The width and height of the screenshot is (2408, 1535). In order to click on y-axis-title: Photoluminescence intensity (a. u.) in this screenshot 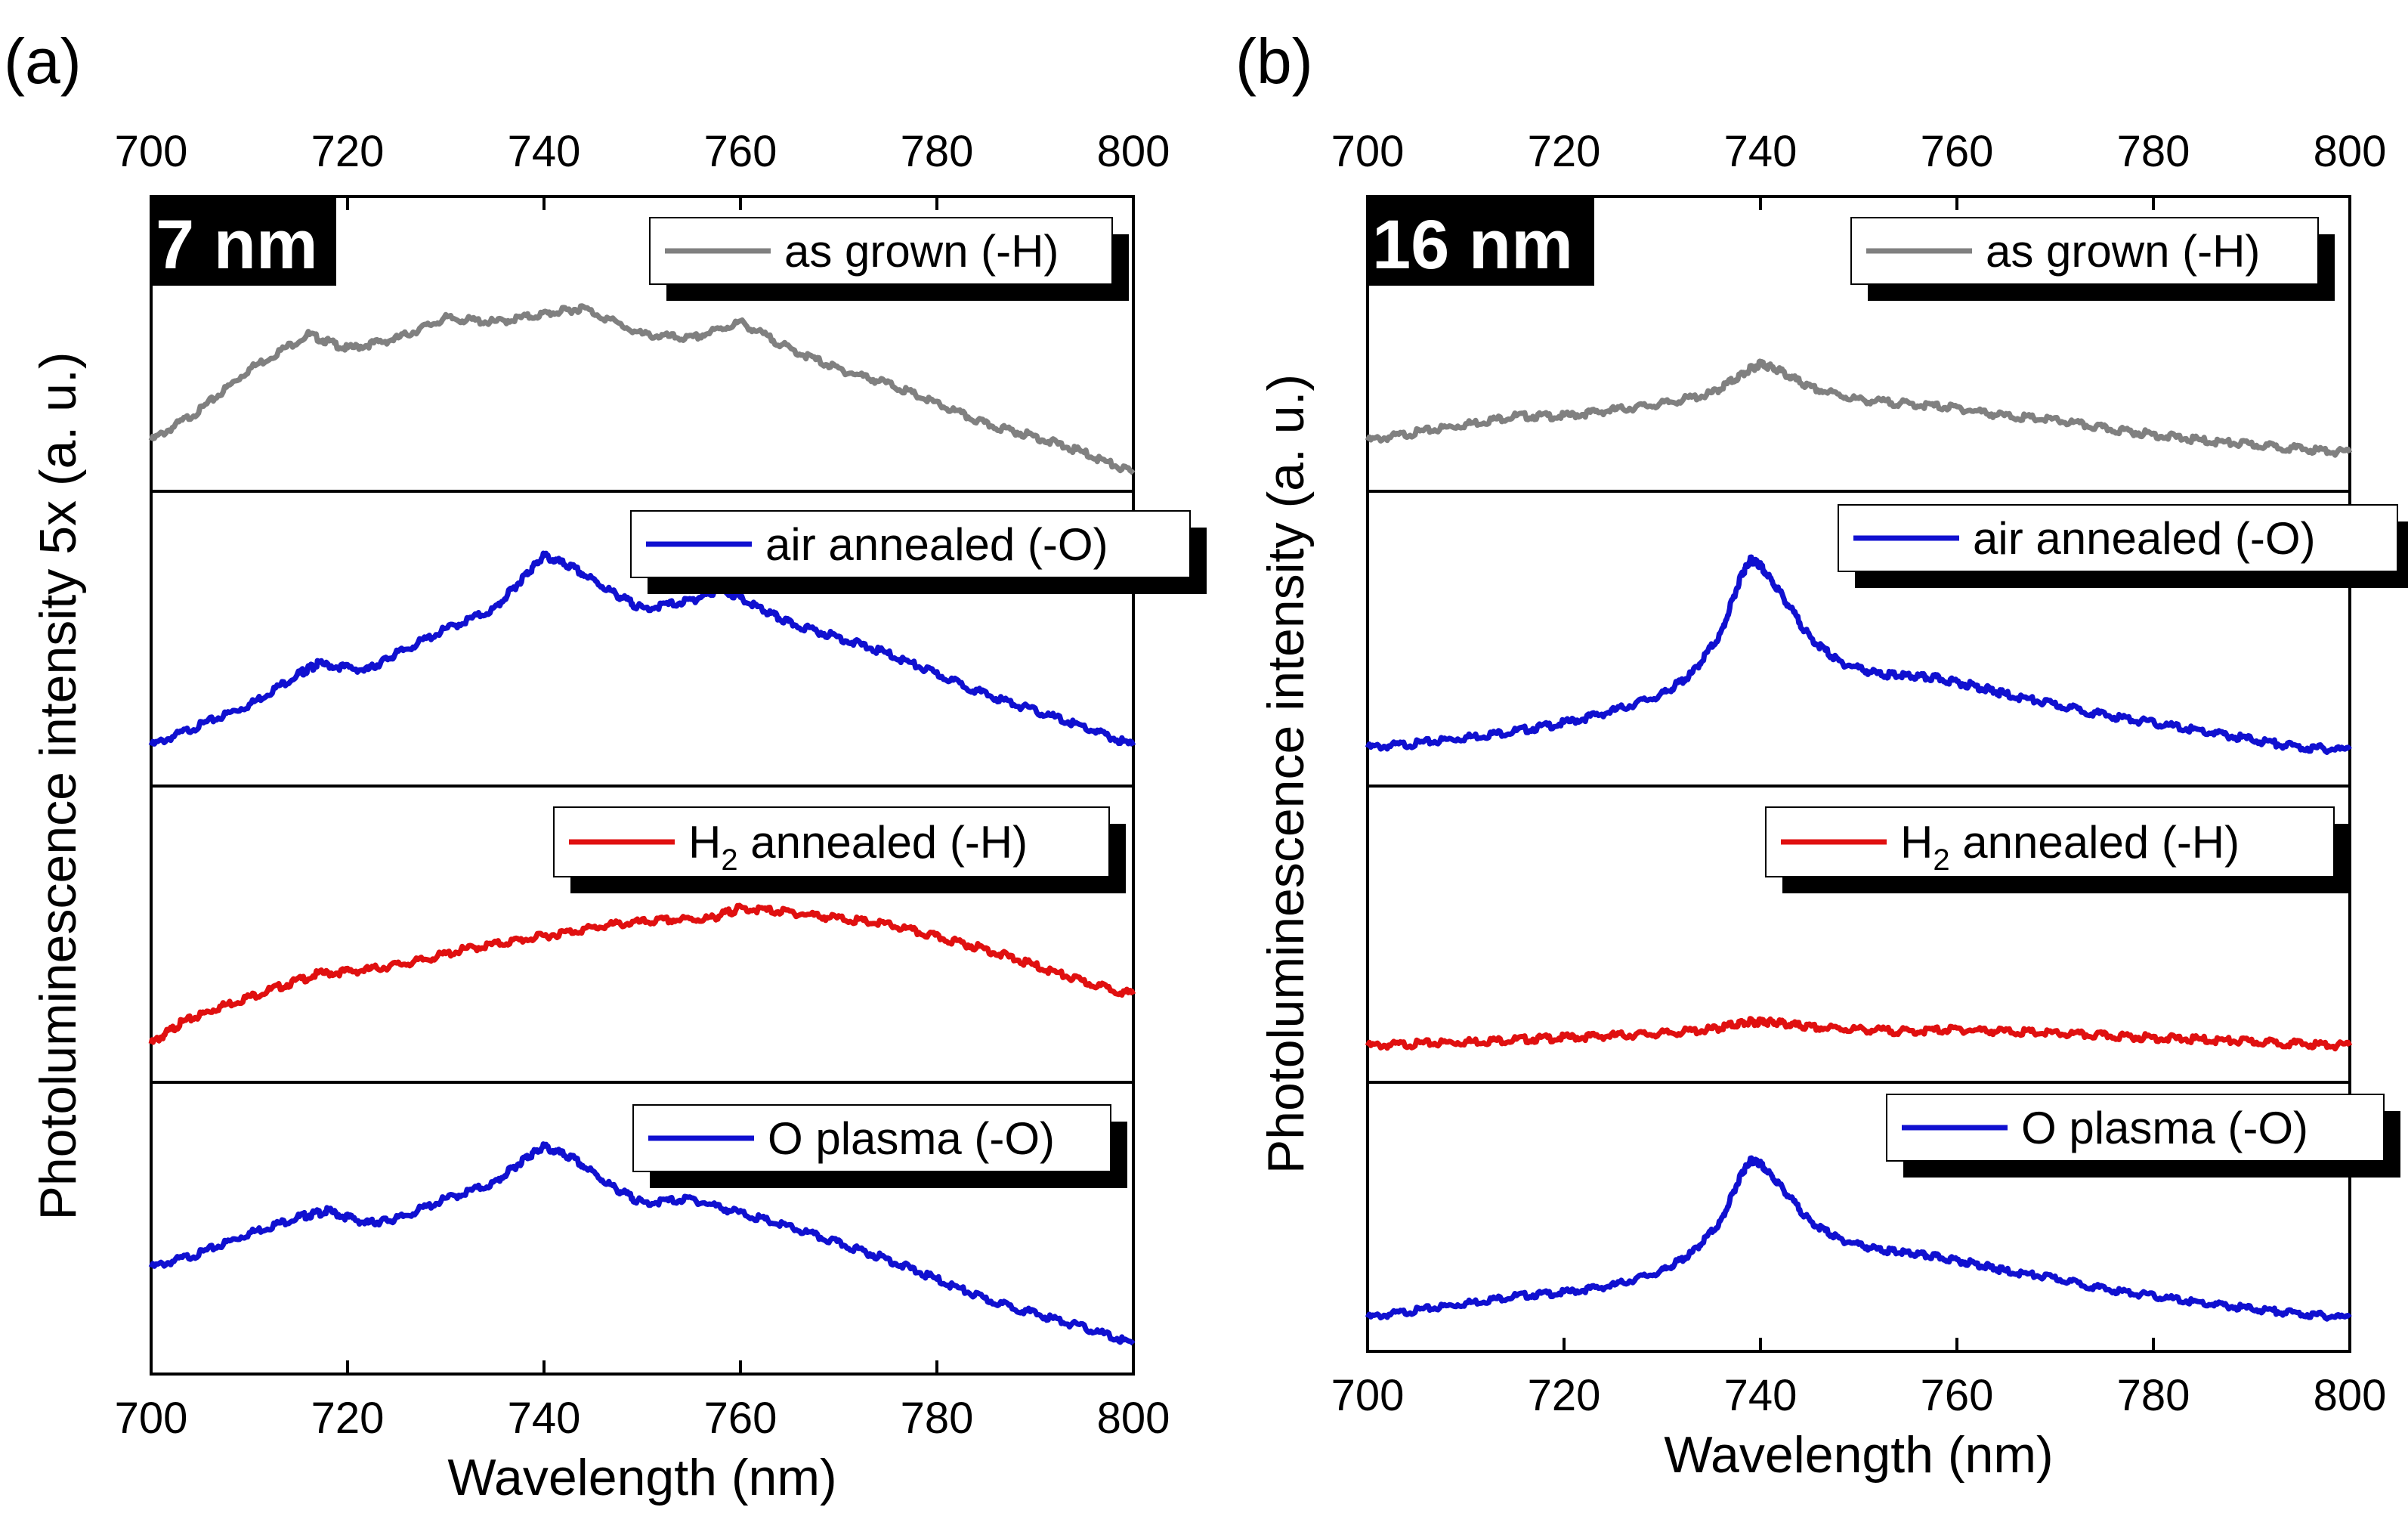, I will do `click(1286, 774)`.